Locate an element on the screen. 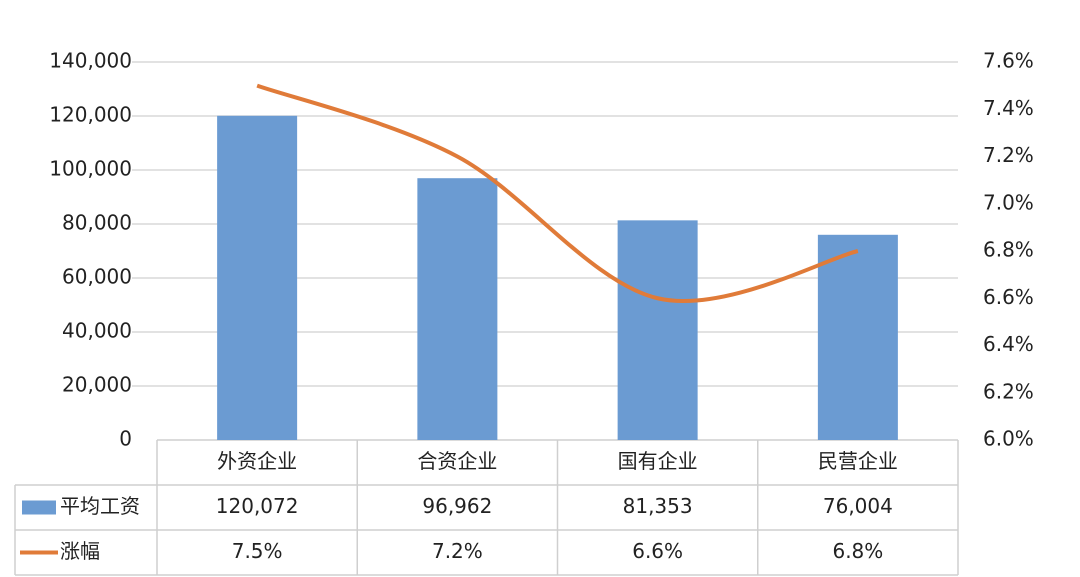 This screenshot has height=577, width=1080. y2-tick-label: 7.4% is located at coordinates (1008, 108).